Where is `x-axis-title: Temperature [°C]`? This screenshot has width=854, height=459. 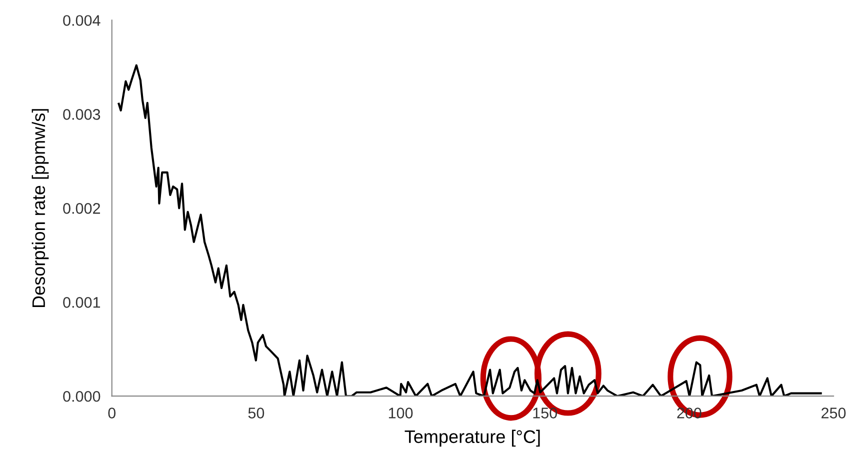
x-axis-title: Temperature [°C] is located at coordinates (472, 438).